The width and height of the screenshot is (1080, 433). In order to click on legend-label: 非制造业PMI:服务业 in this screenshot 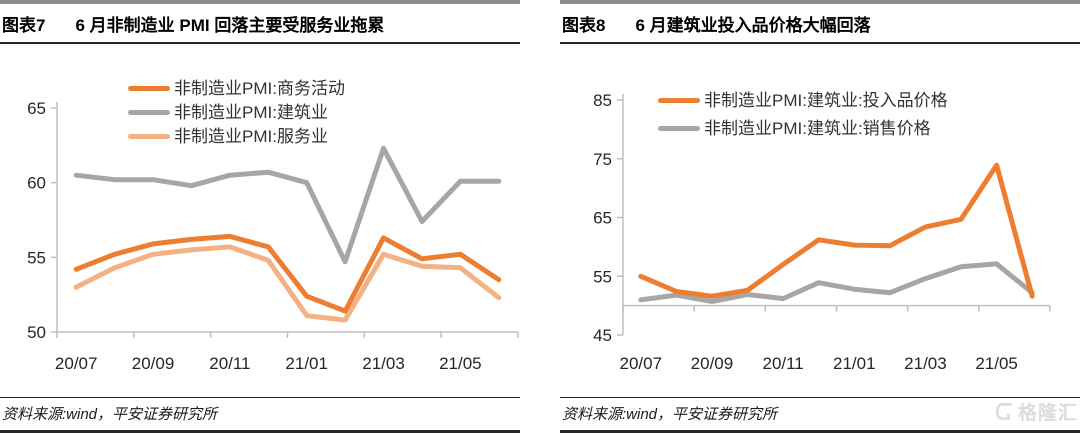, I will do `click(251, 136)`.